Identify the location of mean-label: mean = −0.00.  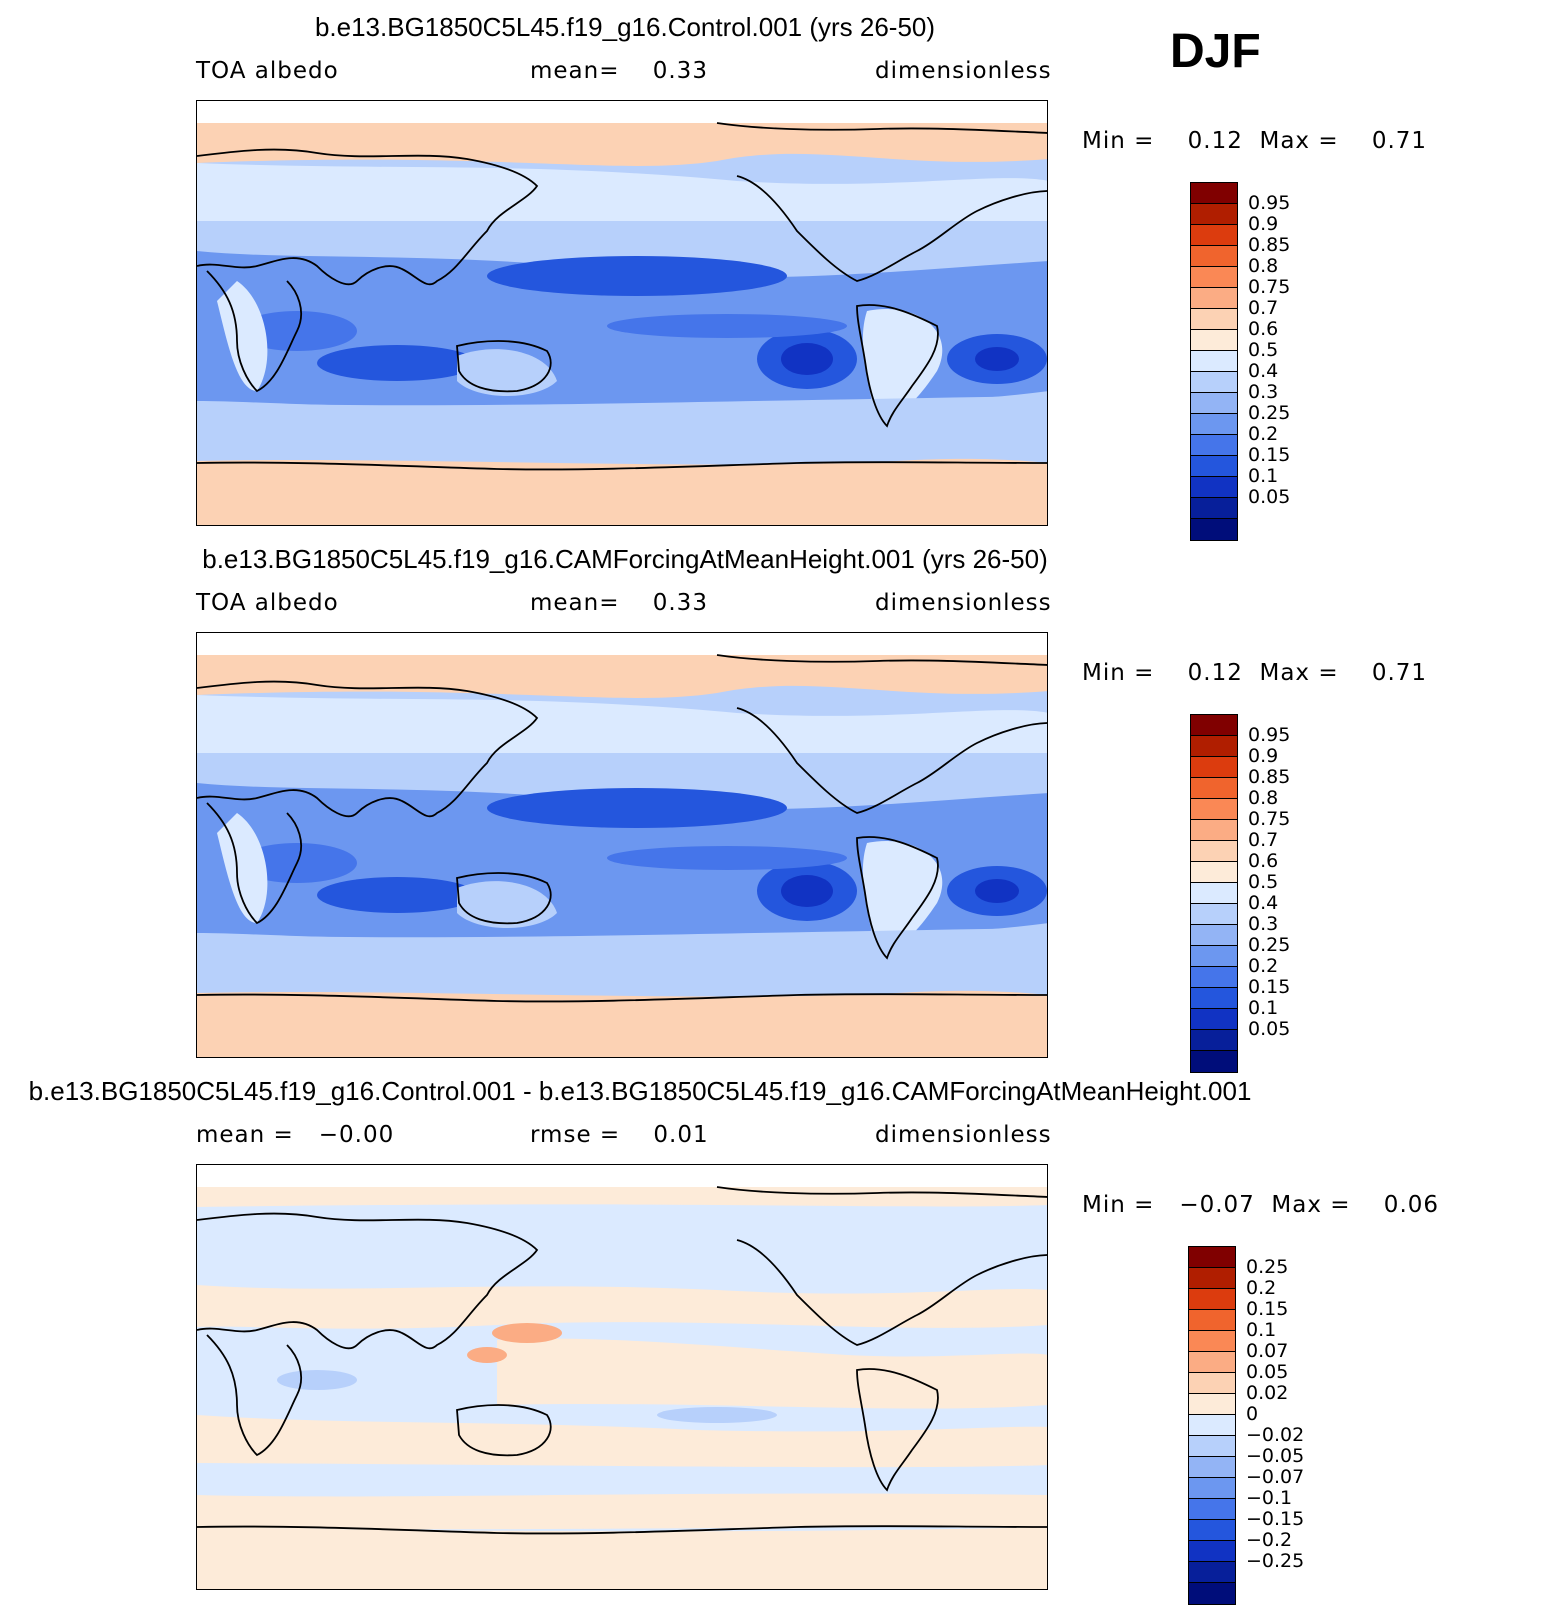
(295, 1135).